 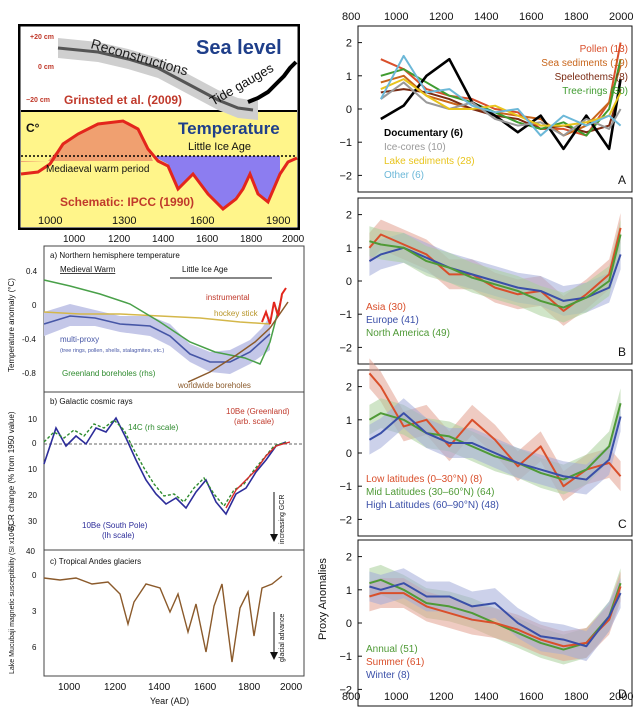 I want to click on panel-letter: B, so click(x=622, y=352).